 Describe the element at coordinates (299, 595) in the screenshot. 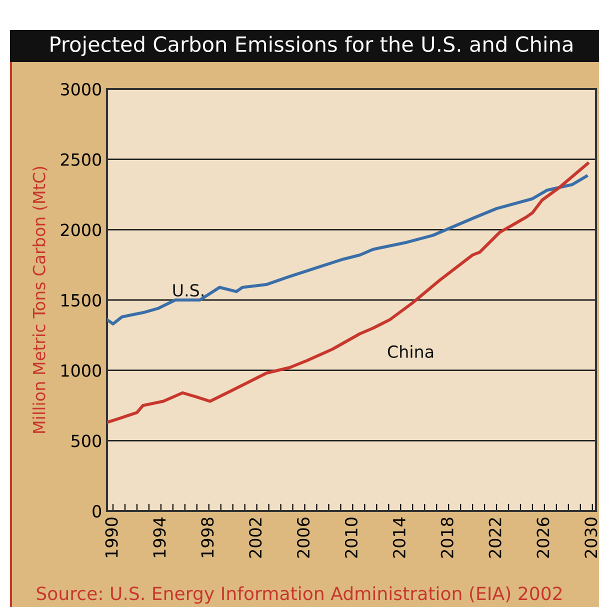

I see `source-note: Source: U.S. Energy Information Administration (EIA) 2002` at that location.